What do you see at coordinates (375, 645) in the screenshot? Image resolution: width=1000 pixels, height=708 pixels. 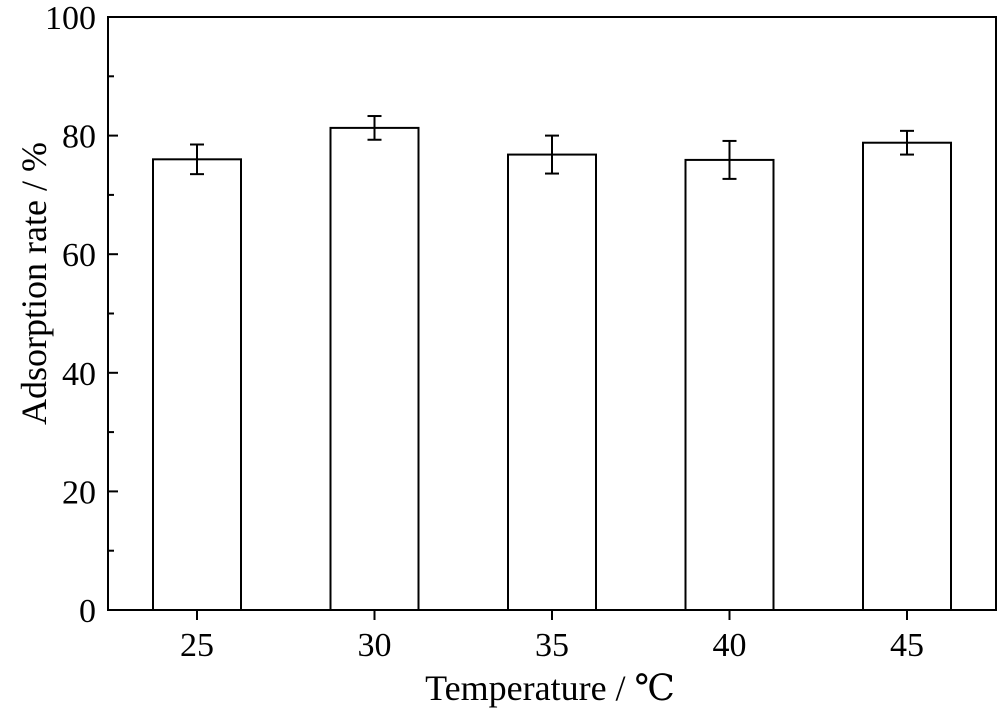 I see `x-tick-label: 30` at bounding box center [375, 645].